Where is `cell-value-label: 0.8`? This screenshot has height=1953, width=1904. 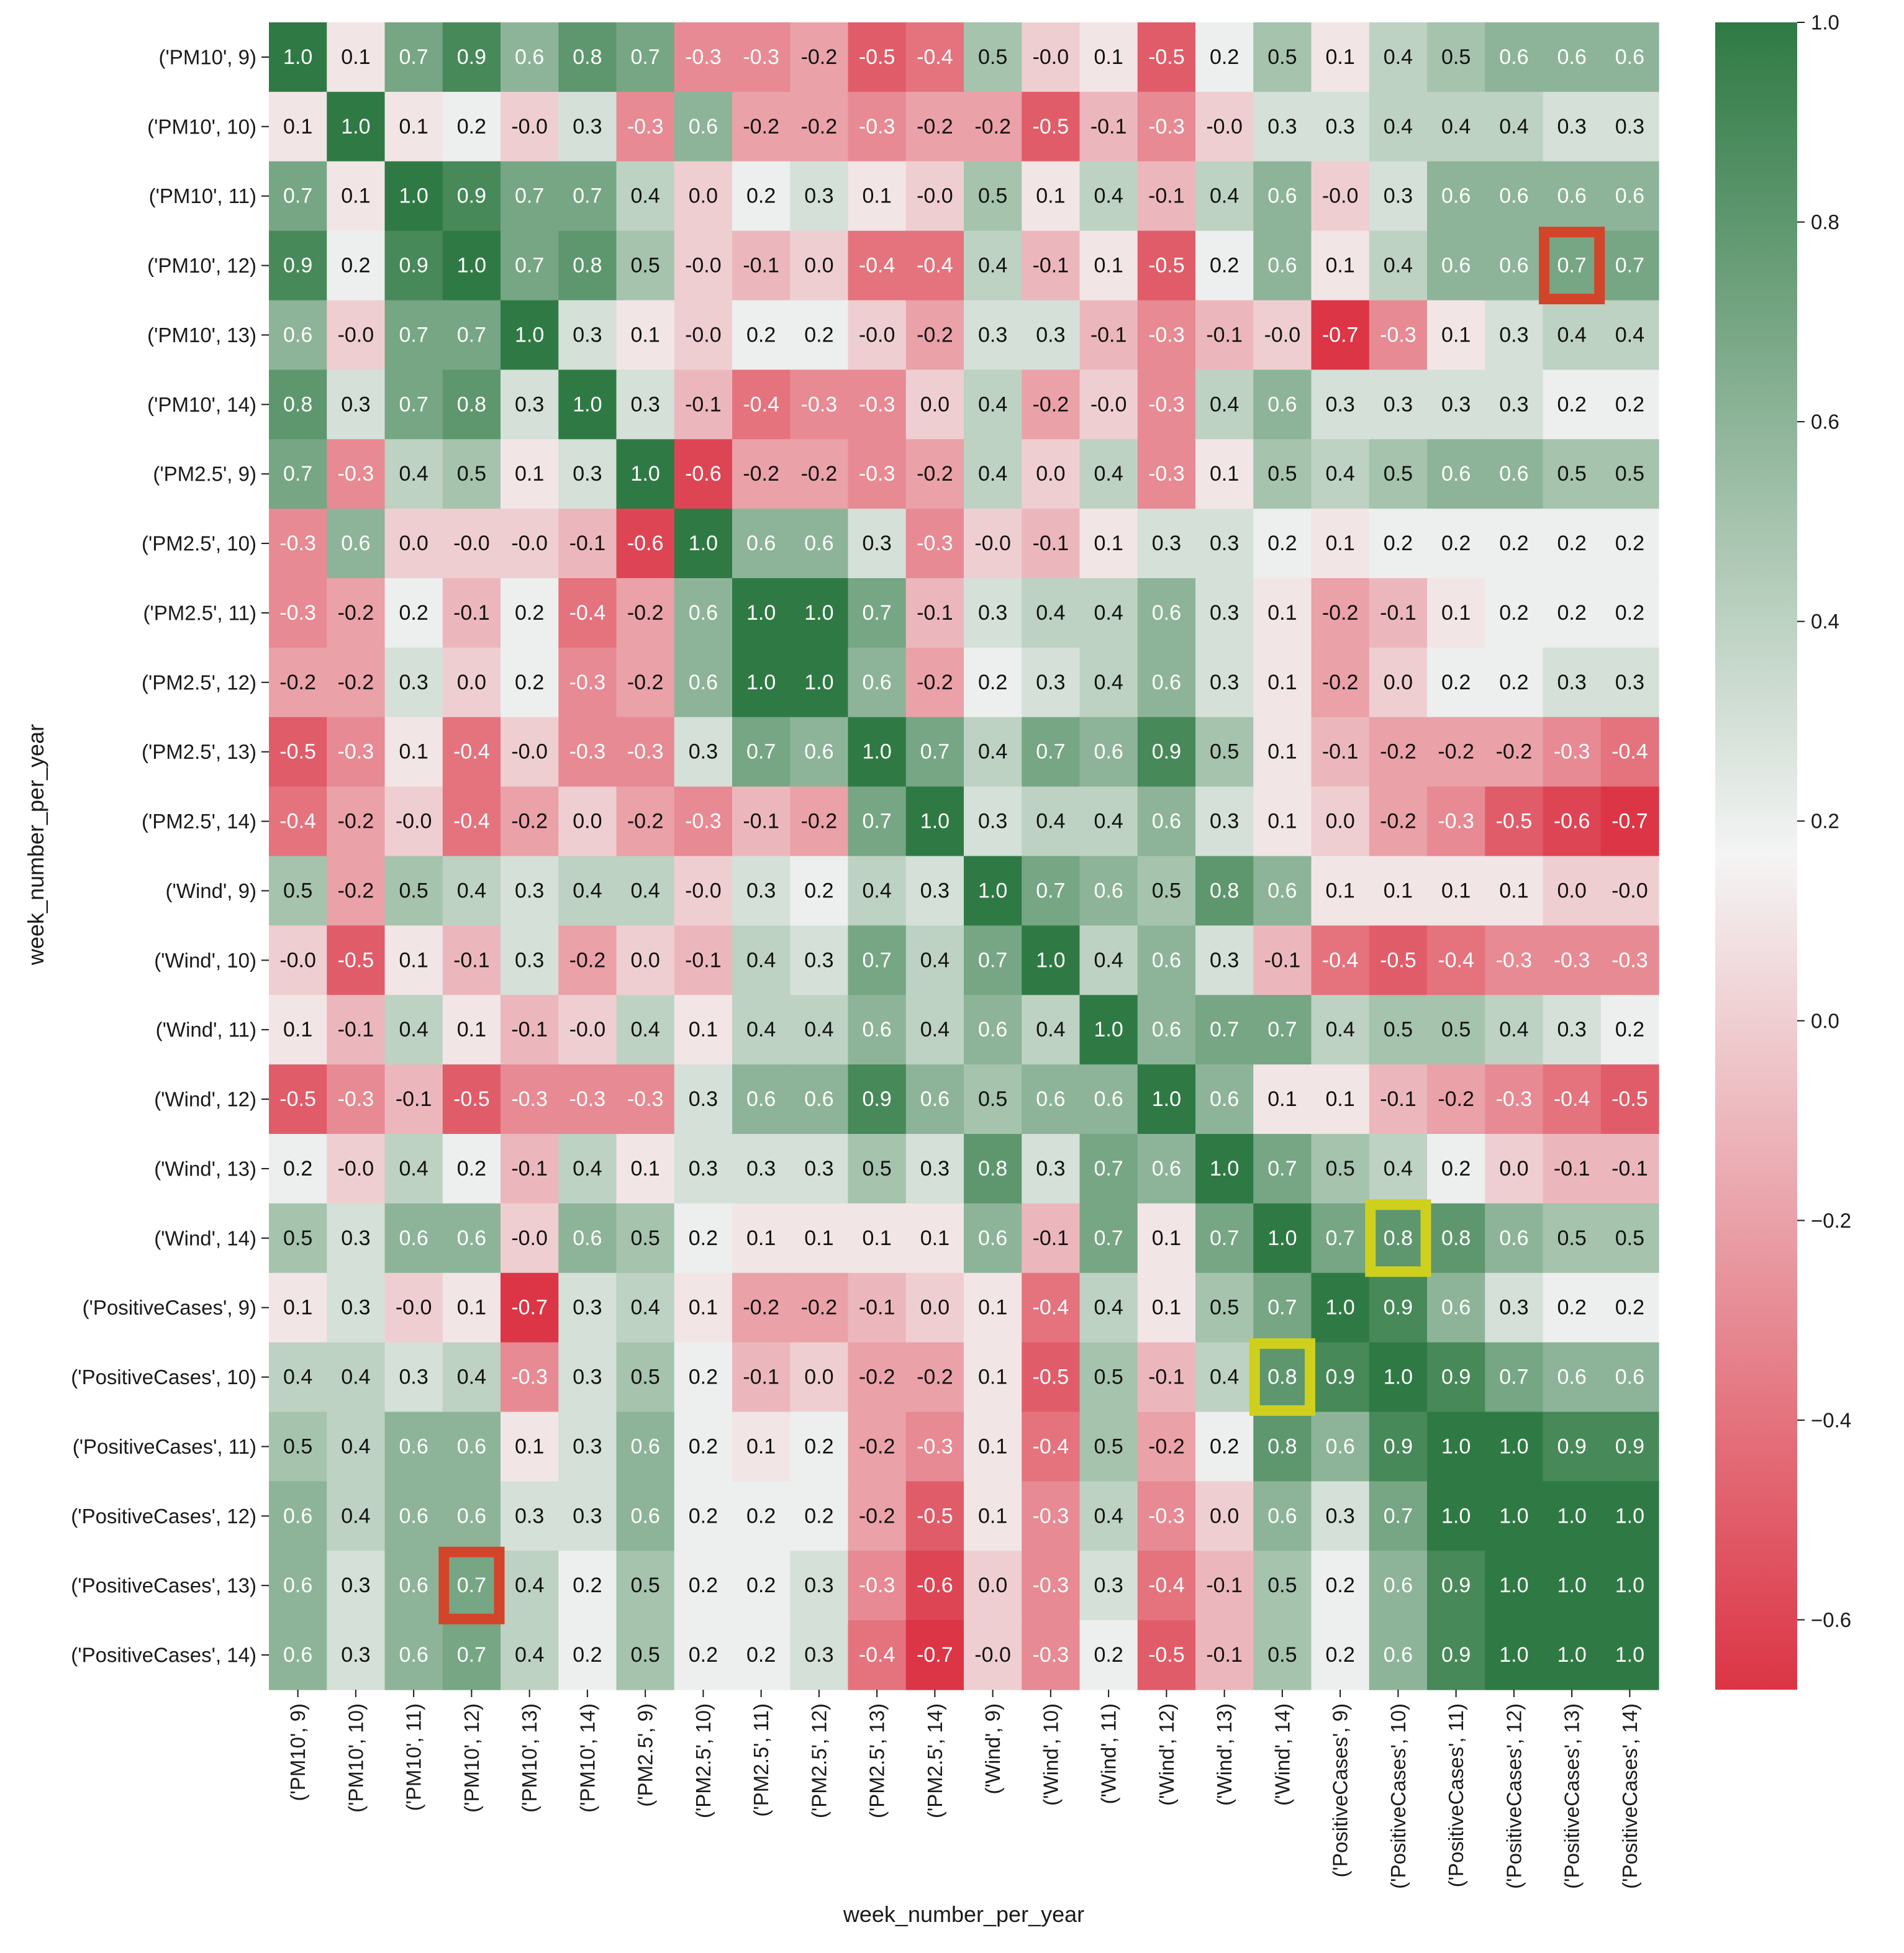 cell-value-label: 0.8 is located at coordinates (992, 1168).